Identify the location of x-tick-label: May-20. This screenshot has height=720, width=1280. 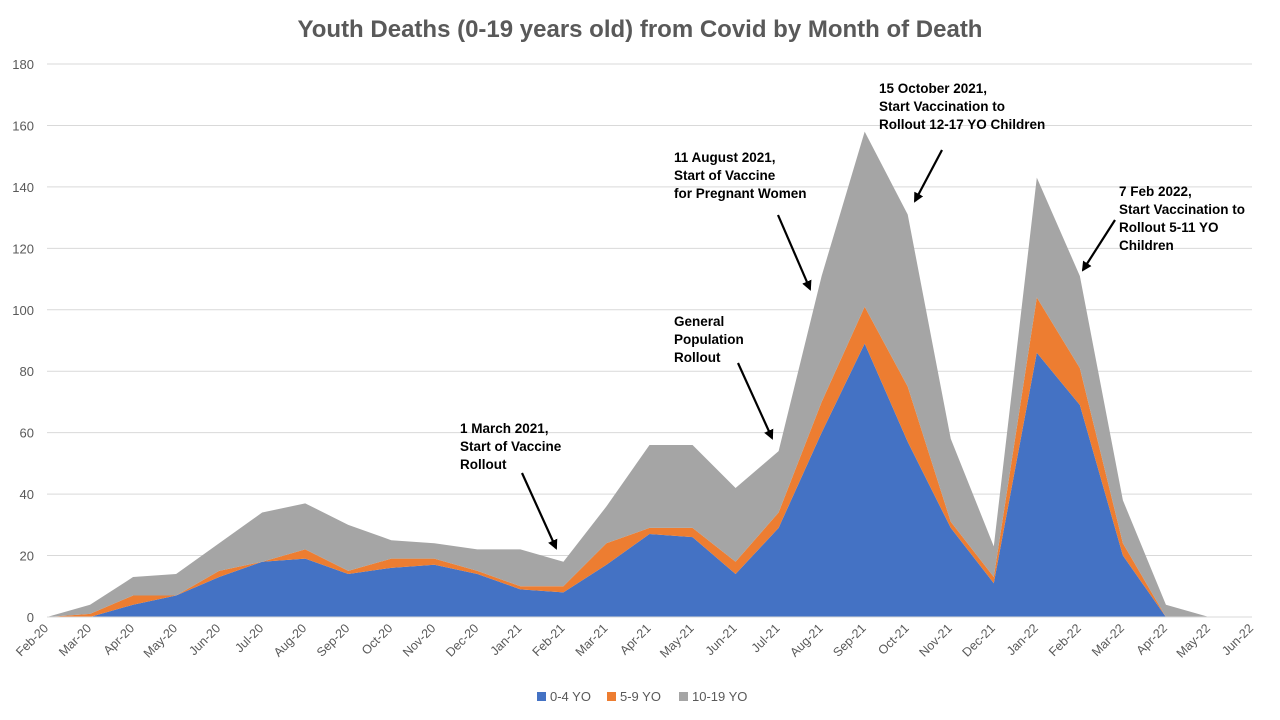
(160, 640).